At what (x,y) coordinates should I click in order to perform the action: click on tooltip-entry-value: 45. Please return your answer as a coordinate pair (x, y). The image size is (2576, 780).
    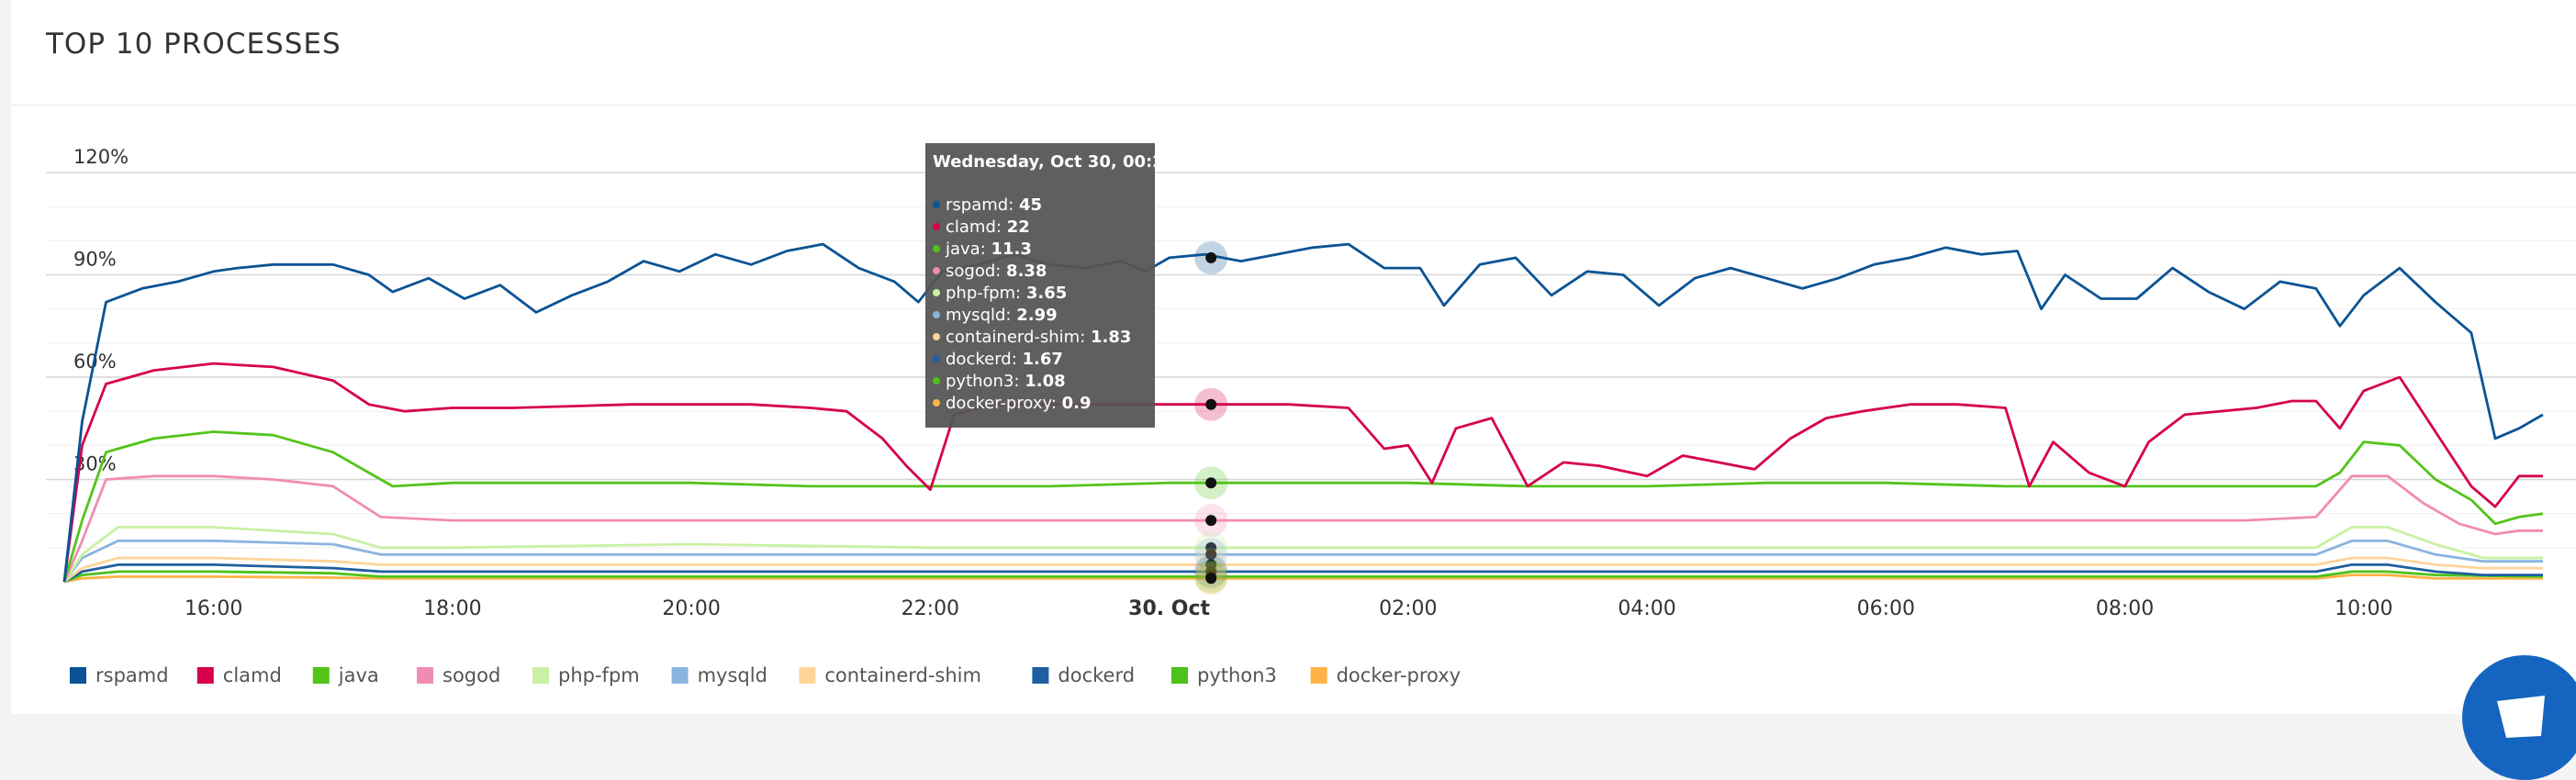
    Looking at the image, I should click on (1030, 205).